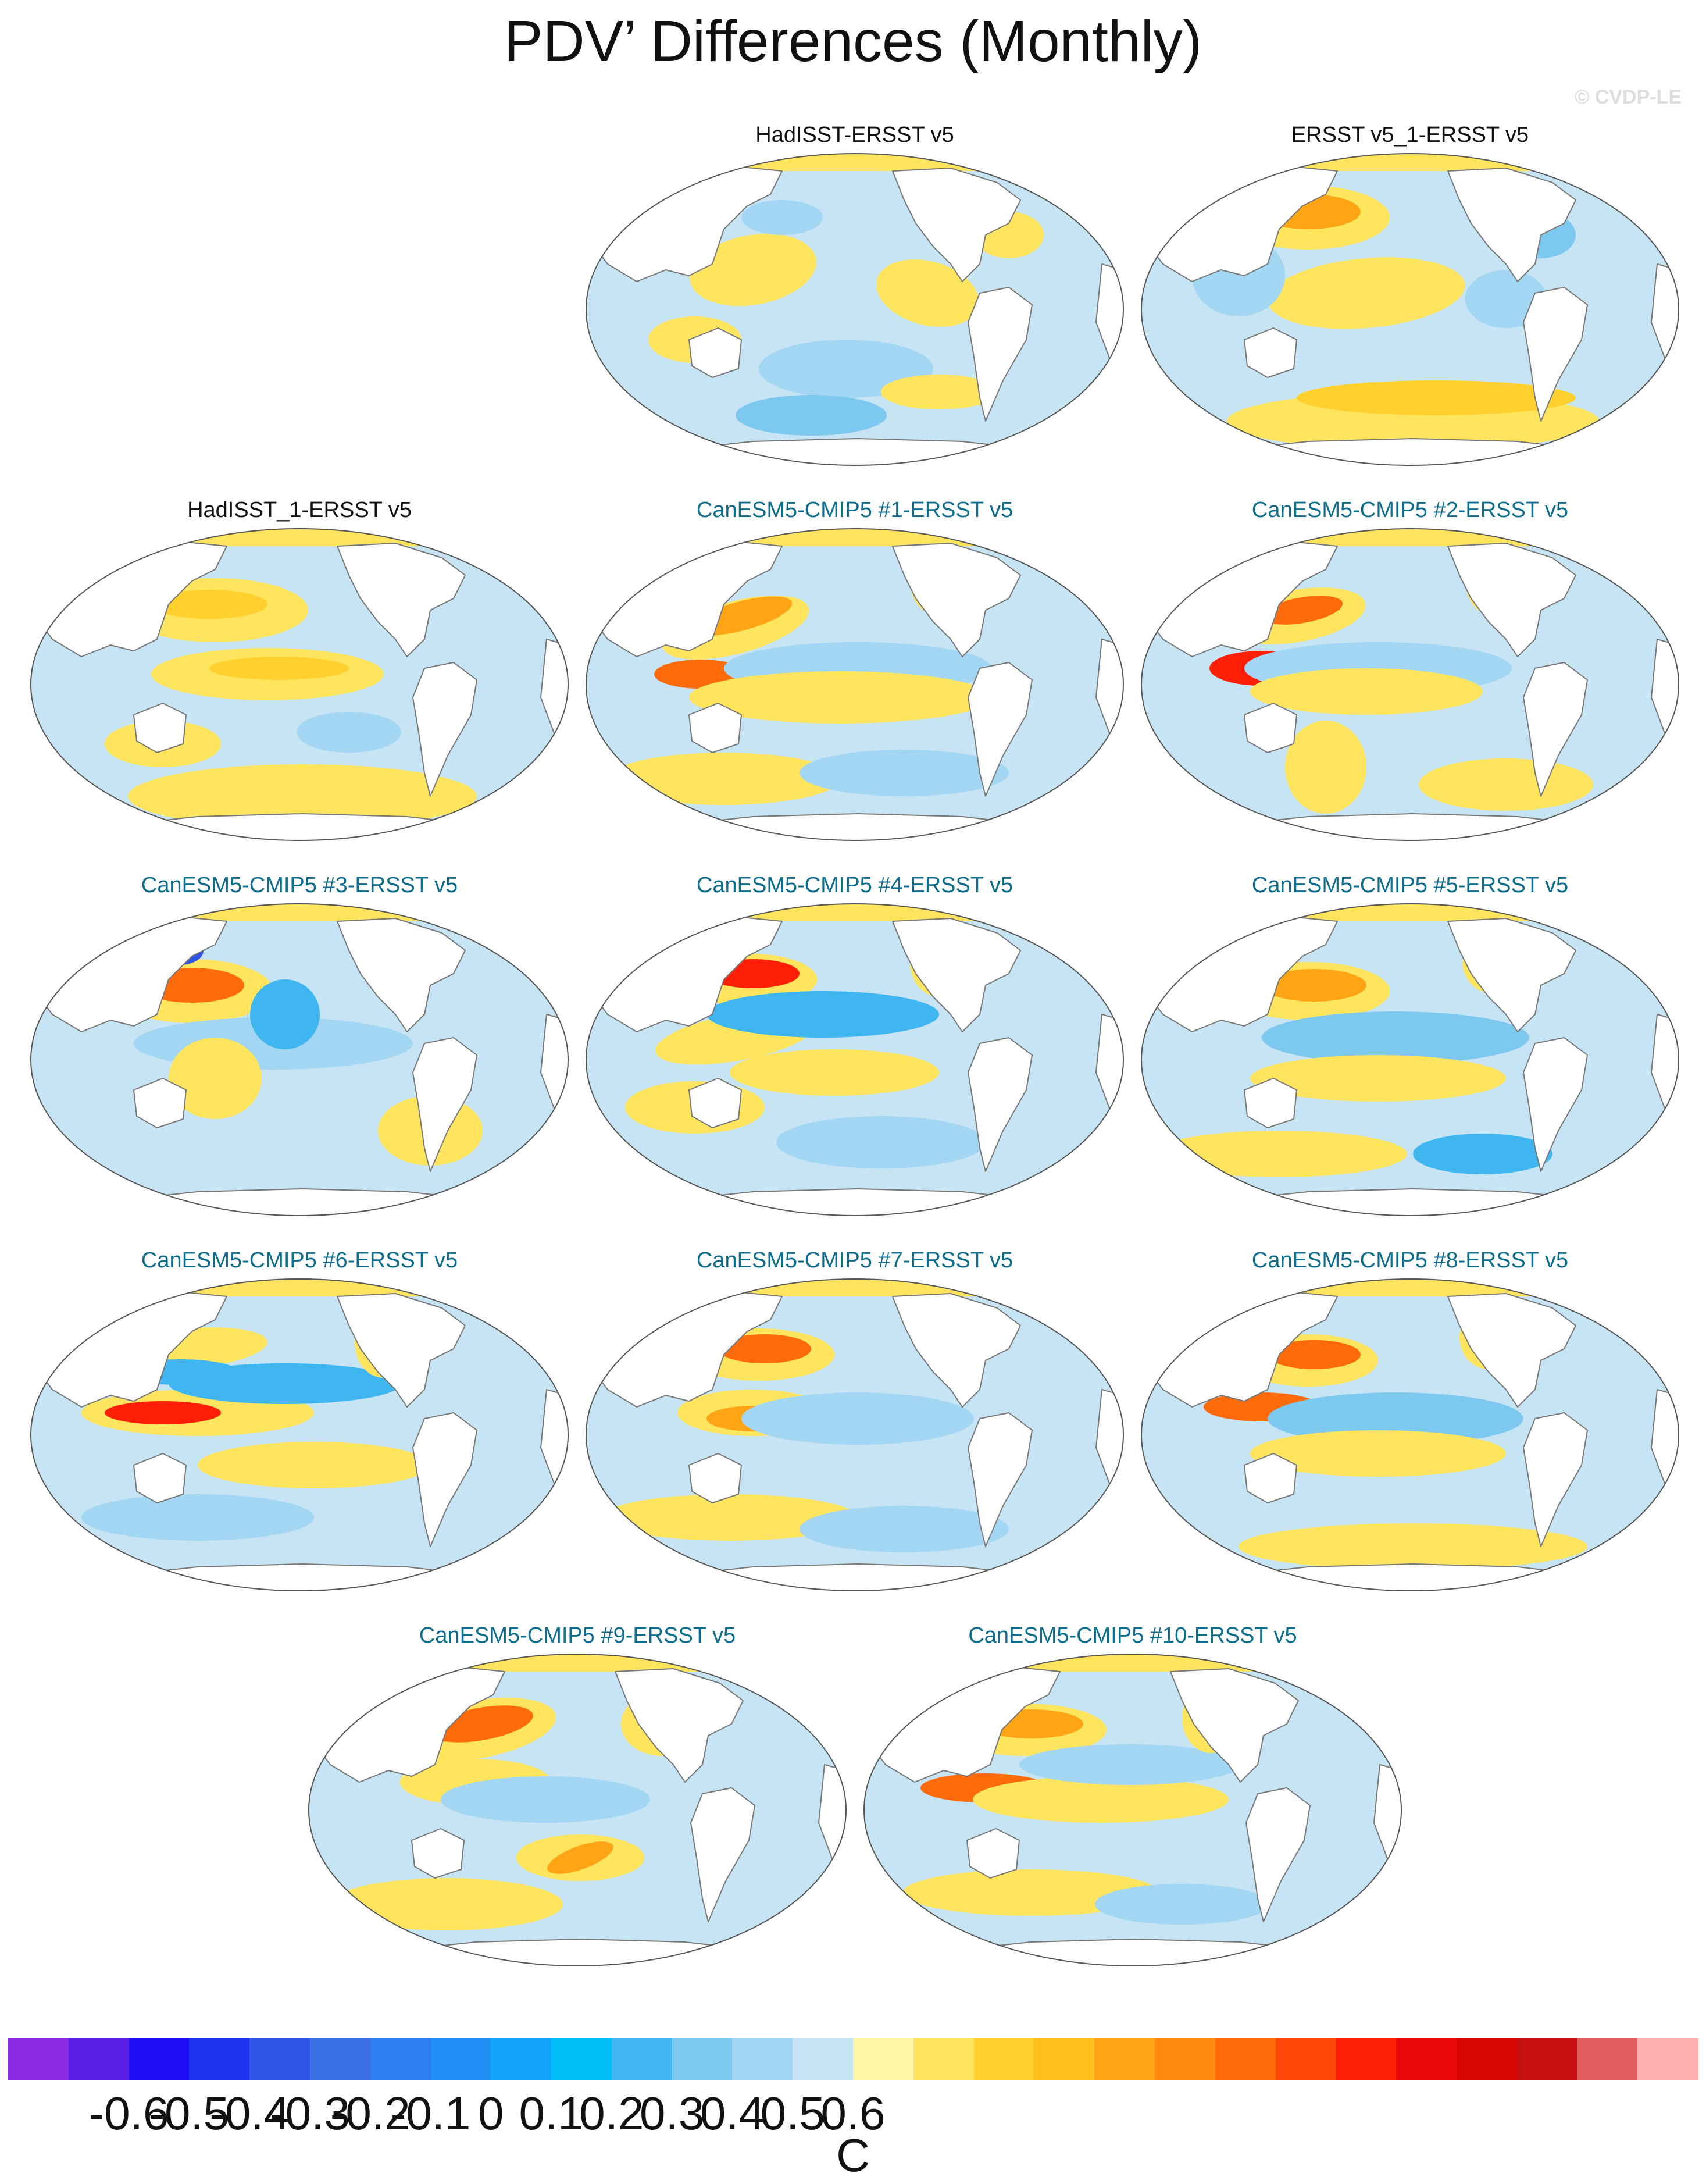 The image size is (1706, 2184). Describe the element at coordinates (854, 135) in the screenshot. I see `panel-title: HadISST-ERSST v5` at that location.